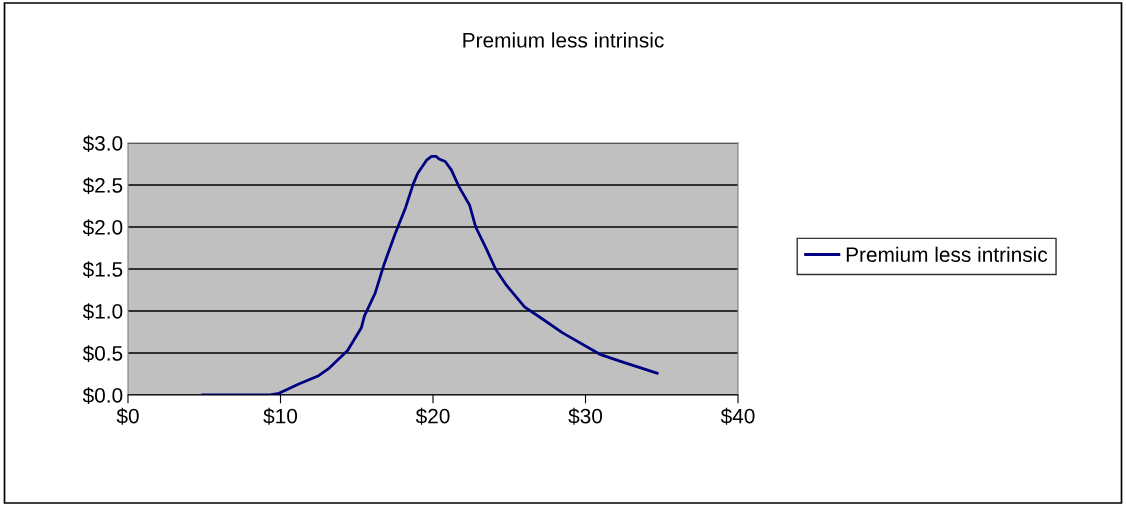  I want to click on y-tick-label: $2.5, so click(102, 185).